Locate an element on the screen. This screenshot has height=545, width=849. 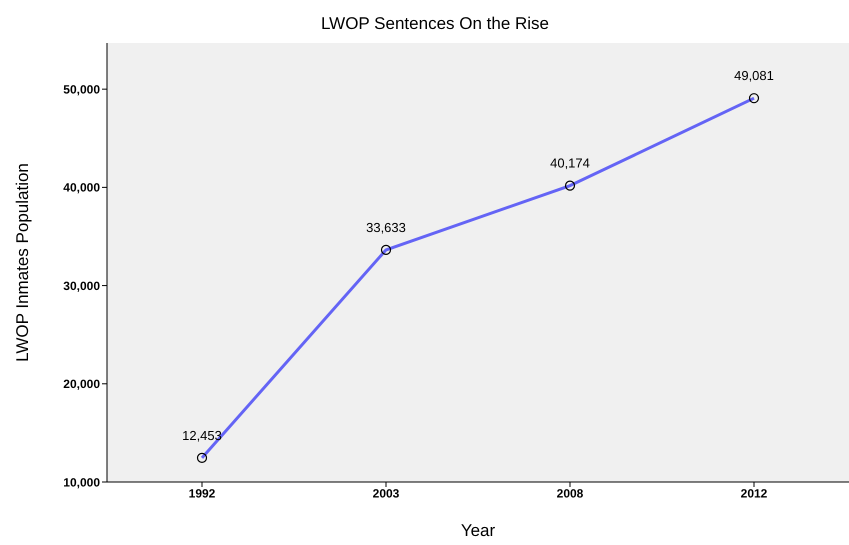
x-tick-label: 2003 is located at coordinates (386, 493).